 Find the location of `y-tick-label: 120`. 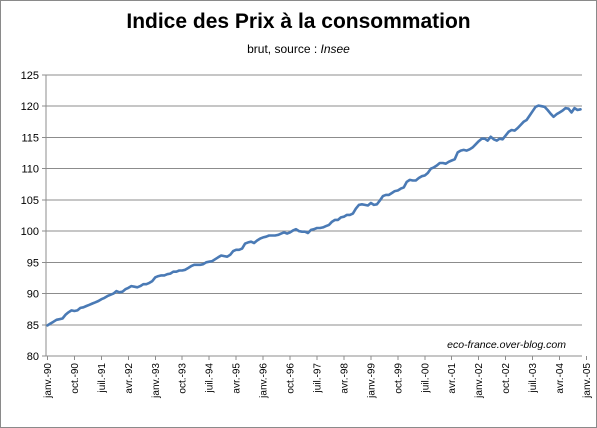

y-tick-label: 120 is located at coordinates (30, 107).